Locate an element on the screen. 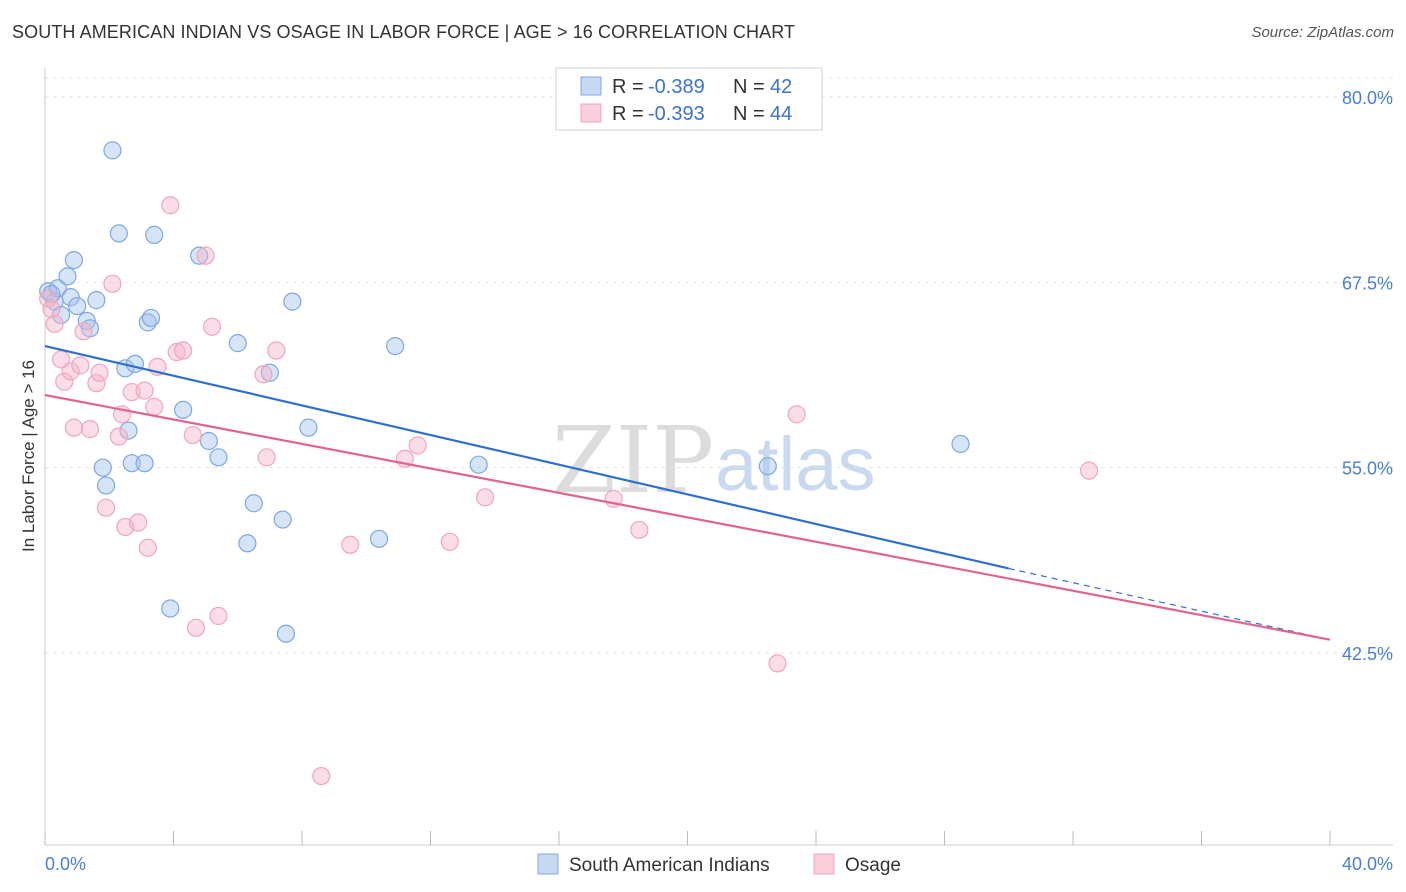  legend-r-label-0: R = is located at coordinates (628, 87).